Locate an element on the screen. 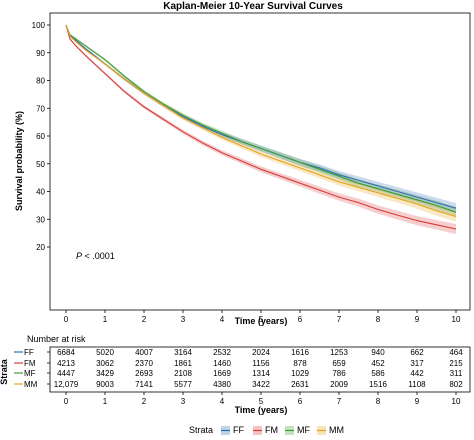 The image size is (474, 440). risk-cell-mm-6: 2631 is located at coordinates (300, 384).